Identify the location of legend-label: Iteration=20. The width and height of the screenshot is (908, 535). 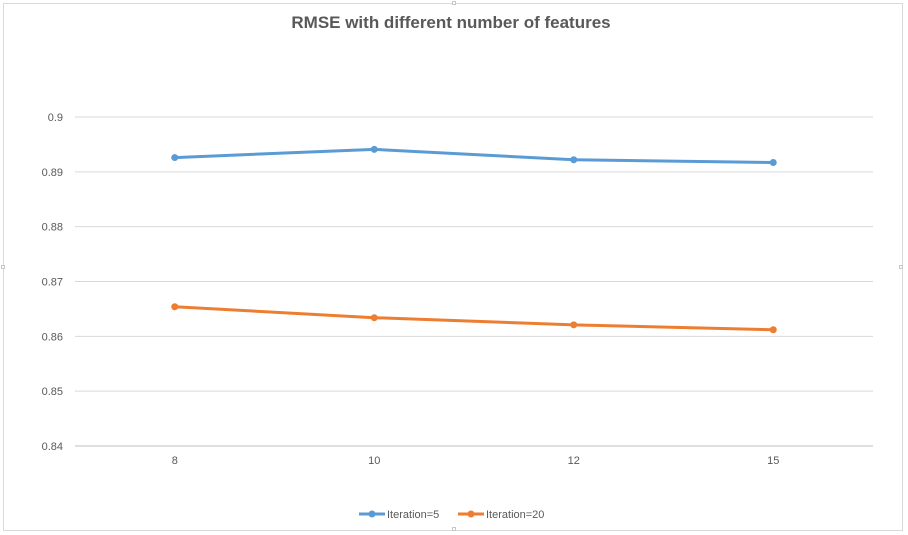
(515, 515).